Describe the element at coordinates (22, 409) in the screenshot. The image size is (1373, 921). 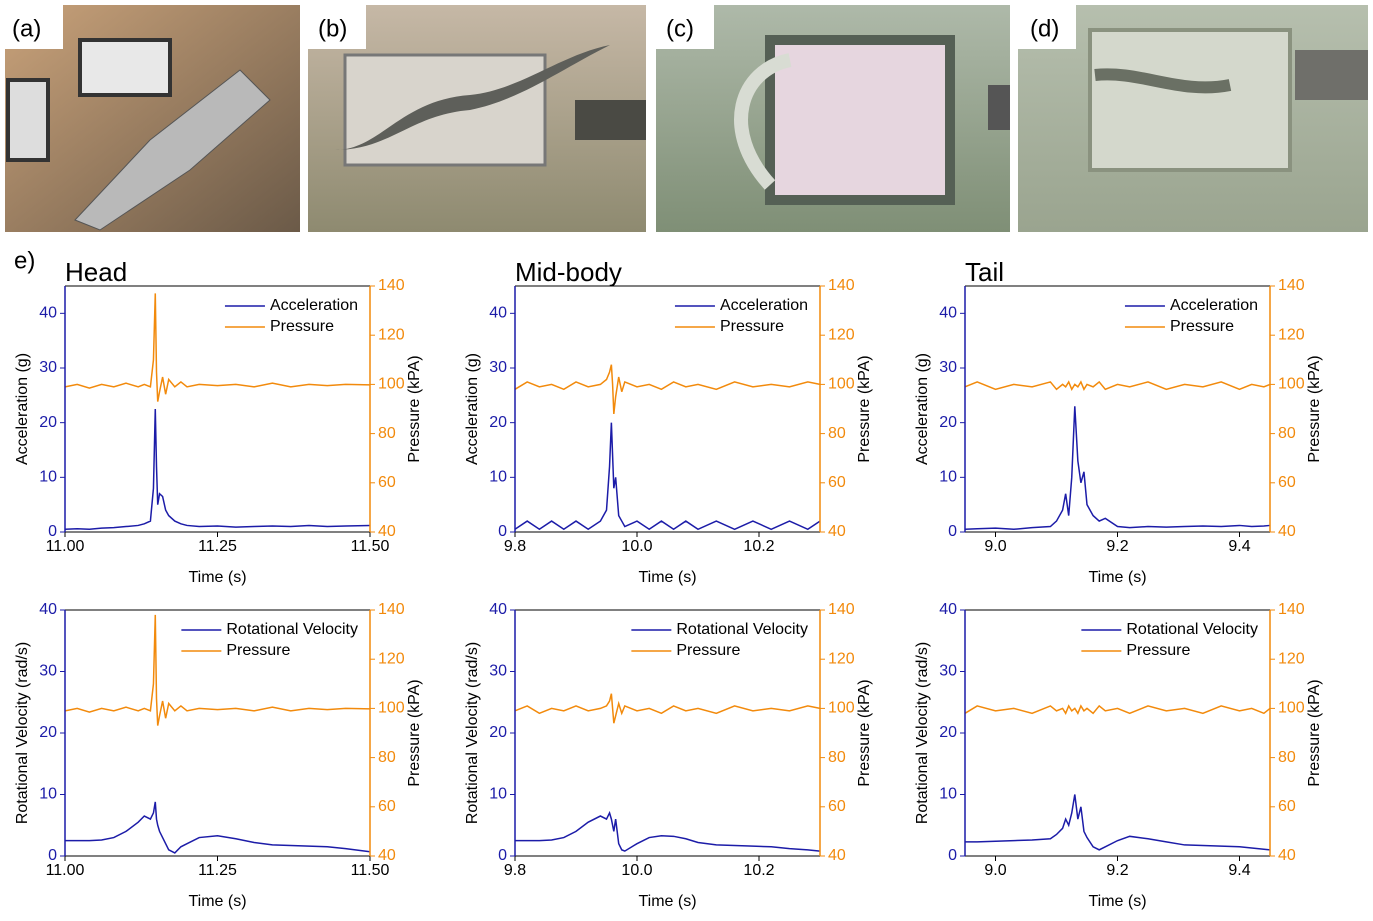
I see `y-axis-label: Acceleration (g)` at that location.